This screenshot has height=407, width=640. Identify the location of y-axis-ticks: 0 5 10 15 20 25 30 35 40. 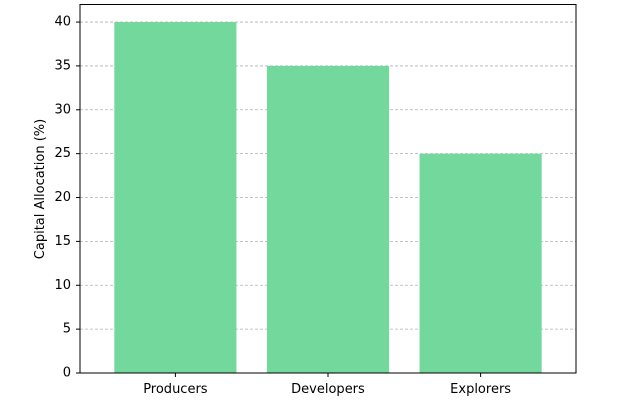
(67, 198).